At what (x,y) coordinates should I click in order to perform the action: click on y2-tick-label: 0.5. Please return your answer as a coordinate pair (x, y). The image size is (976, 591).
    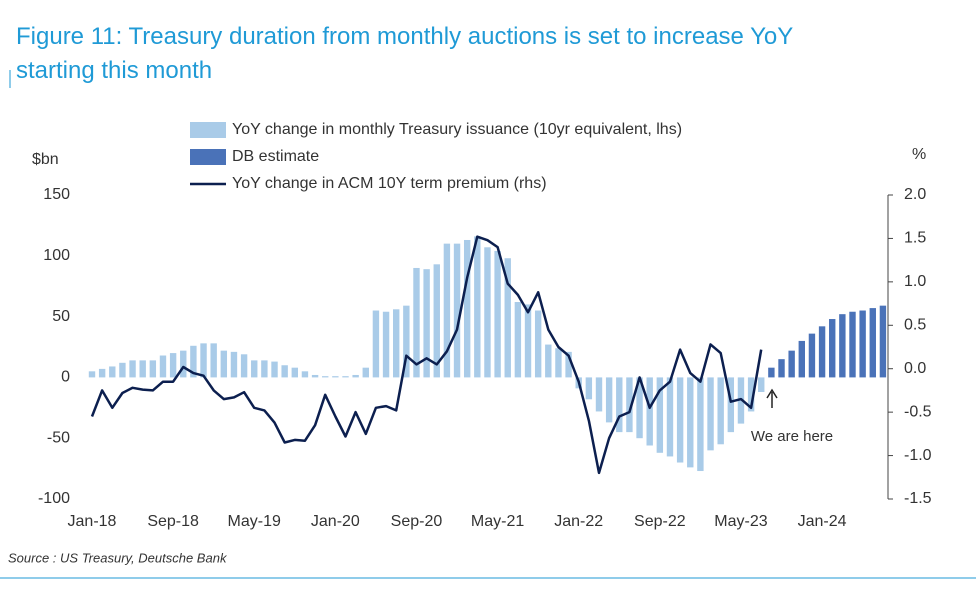
    Looking at the image, I should click on (915, 325).